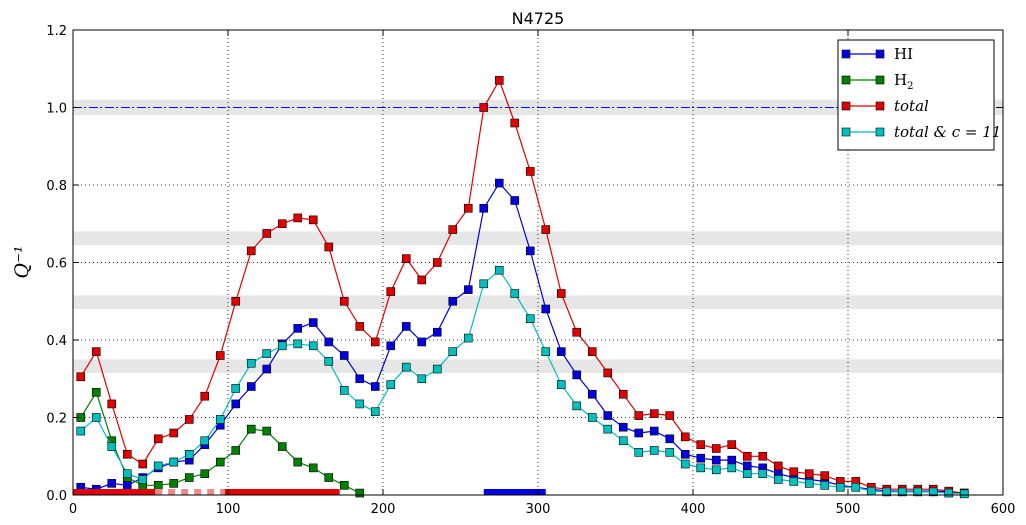 The height and width of the screenshot is (525, 1026). Describe the element at coordinates (22, 261) in the screenshot. I see `y-axis-label: Q⁻¹` at that location.